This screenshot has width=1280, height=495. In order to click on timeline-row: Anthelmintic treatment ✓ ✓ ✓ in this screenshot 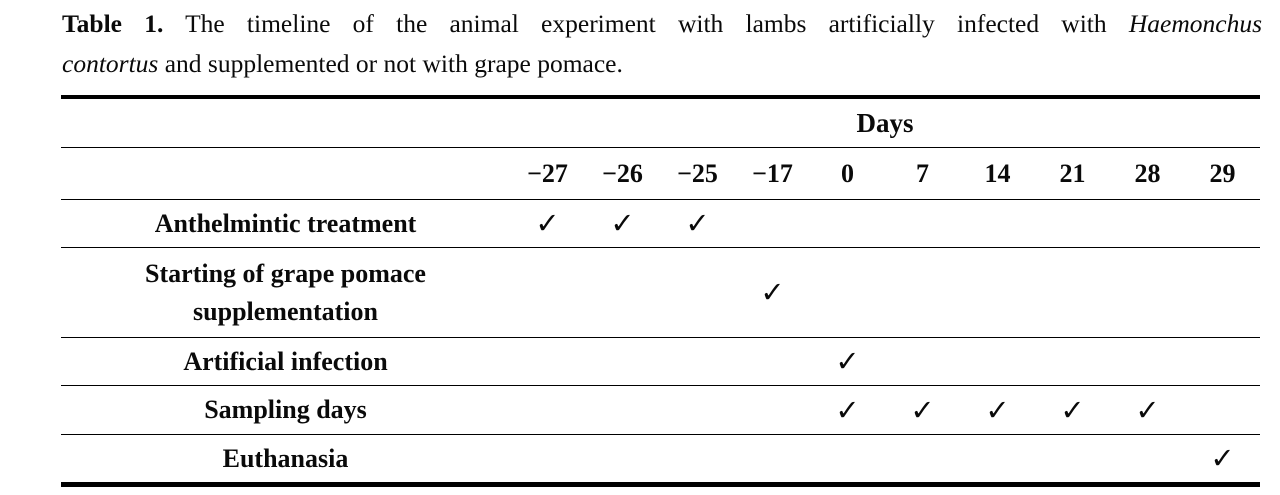, I will do `click(660, 223)`.